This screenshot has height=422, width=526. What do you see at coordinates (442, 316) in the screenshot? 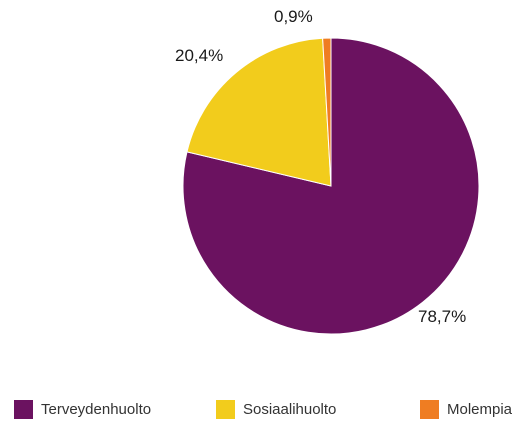
I see `data-label-terveydenhuolto: 78,7%` at bounding box center [442, 316].